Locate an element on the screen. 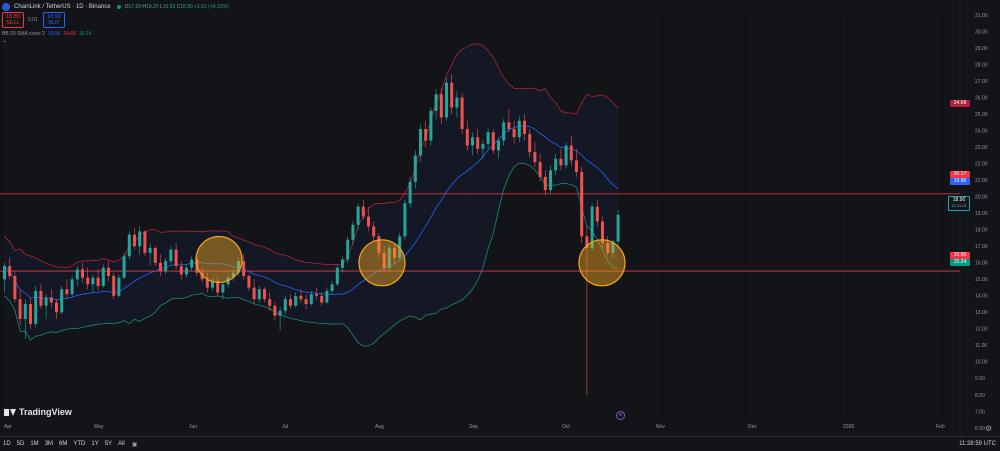 The height and width of the screenshot is (451, 1000). timeframe-3m: 3M is located at coordinates (49, 444).